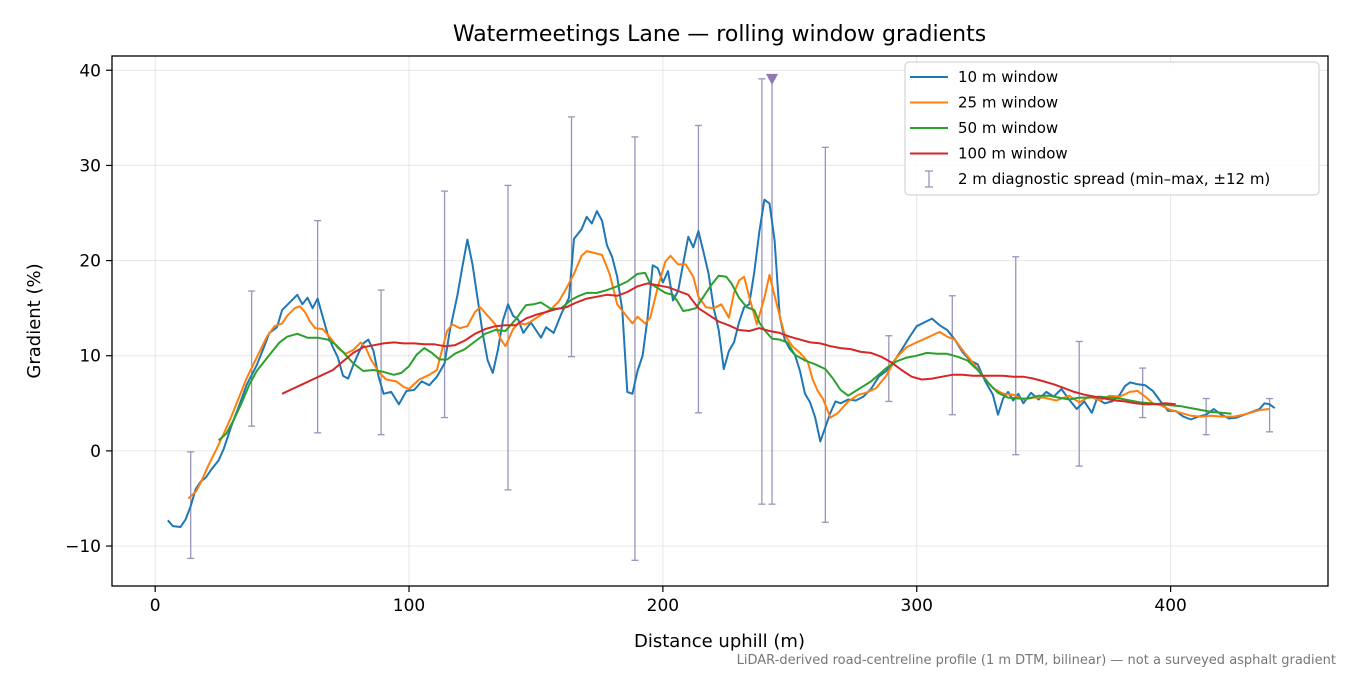  Describe the element at coordinates (1008, 77) in the screenshot. I see `legend-label: 10 m window` at that location.